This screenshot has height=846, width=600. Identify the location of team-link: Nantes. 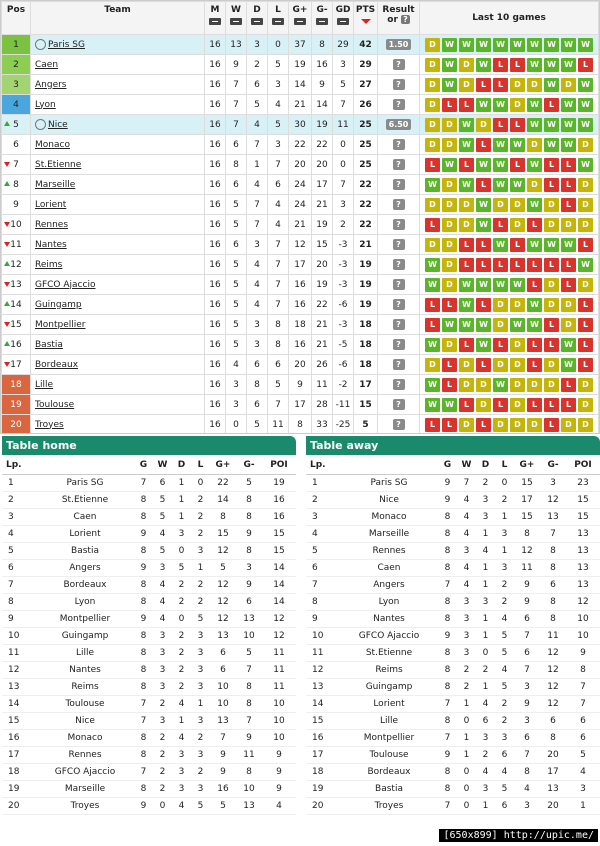
(51, 244).